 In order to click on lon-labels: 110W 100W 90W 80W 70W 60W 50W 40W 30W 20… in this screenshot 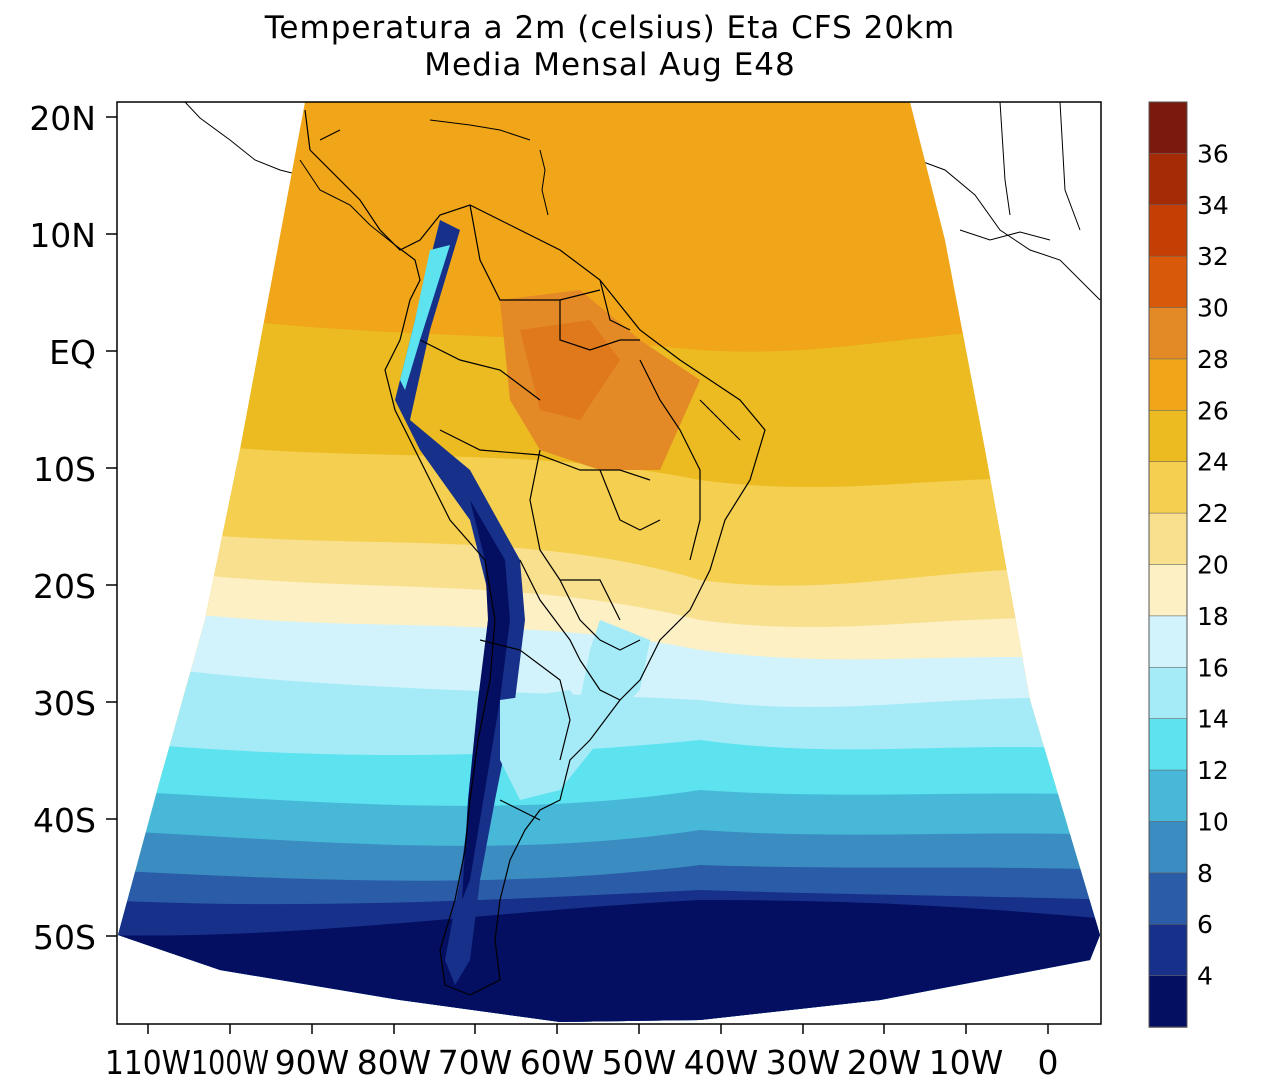, I will do `click(582, 1061)`.